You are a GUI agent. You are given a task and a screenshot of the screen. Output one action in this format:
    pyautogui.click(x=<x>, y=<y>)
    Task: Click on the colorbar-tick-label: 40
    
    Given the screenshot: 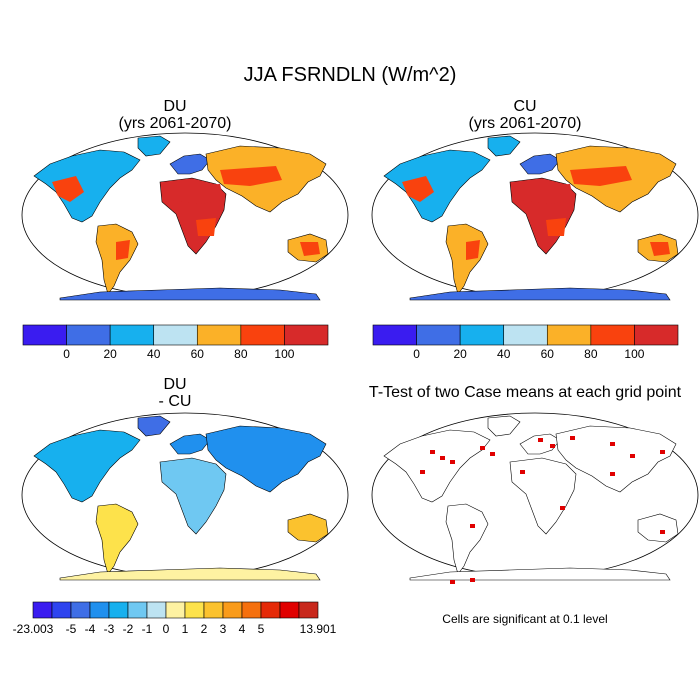 What is the action you would take?
    pyautogui.click(x=154, y=354)
    